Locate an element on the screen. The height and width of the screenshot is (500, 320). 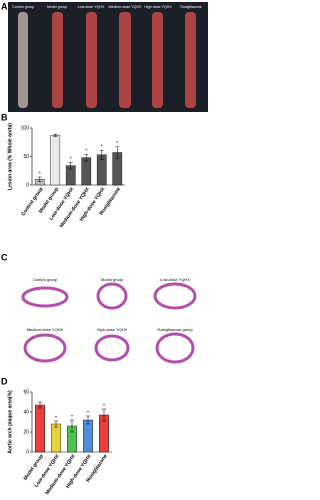
image-caption: Rosiglitazone group is located at coordinates (175, 329).